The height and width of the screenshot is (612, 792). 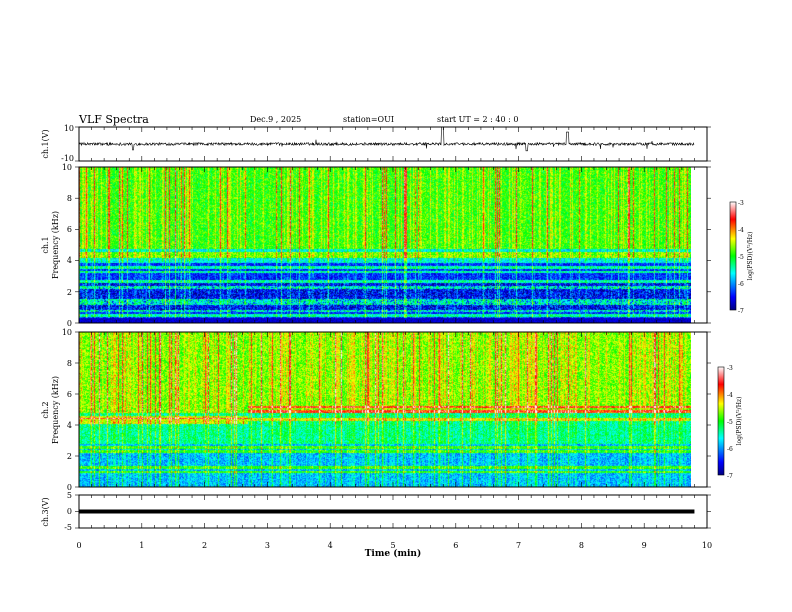 What do you see at coordinates (45, 143) in the screenshot?
I see `ch1-ylabel: ch.1(V)` at bounding box center [45, 143].